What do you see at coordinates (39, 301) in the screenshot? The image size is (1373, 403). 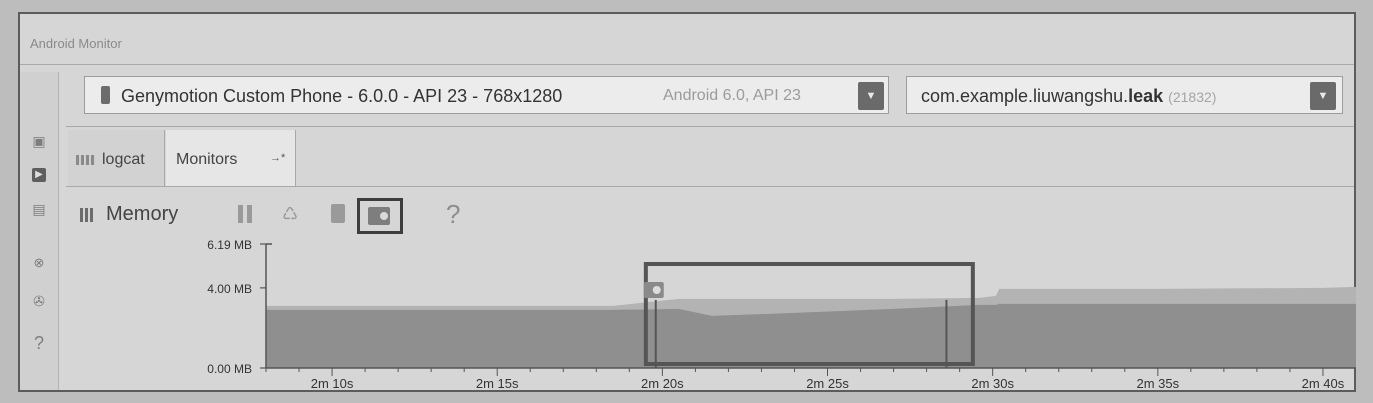 I see `settings-icon: ✇` at bounding box center [39, 301].